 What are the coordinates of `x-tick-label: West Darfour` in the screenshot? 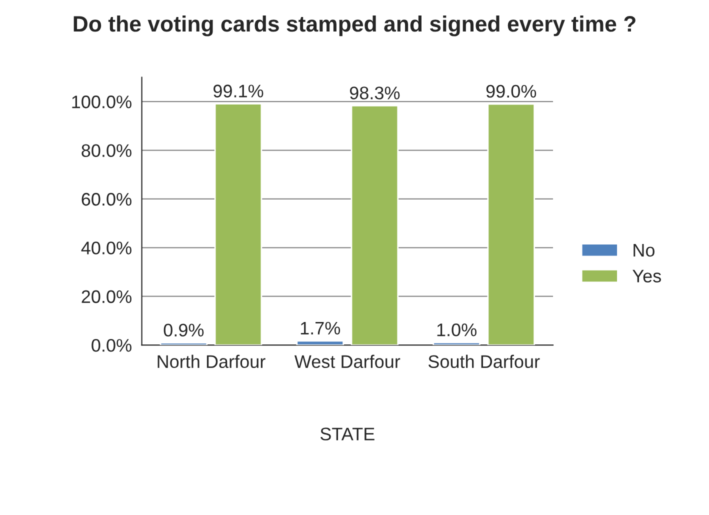 It's located at (347, 361).